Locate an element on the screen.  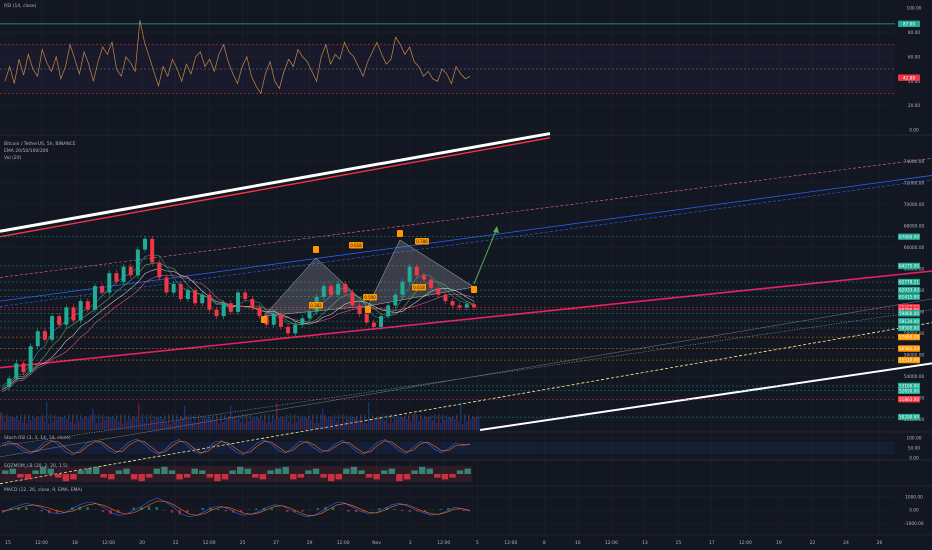
price-tick-label: 66000.00 is located at coordinates (914, 248).